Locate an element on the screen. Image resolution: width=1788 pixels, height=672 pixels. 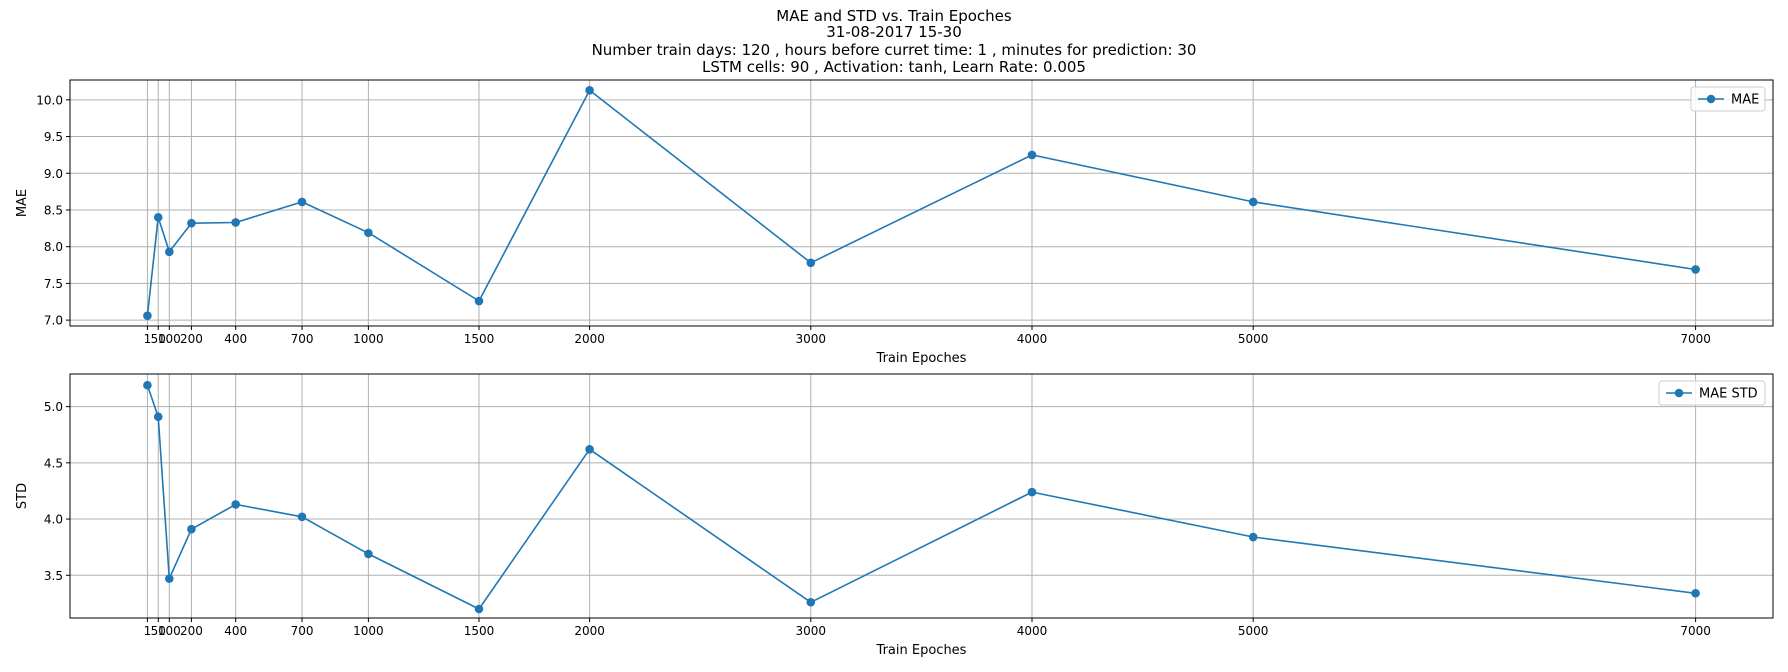
figure-title-line-2: 31-08-2017 15-30 is located at coordinates (894, 32).